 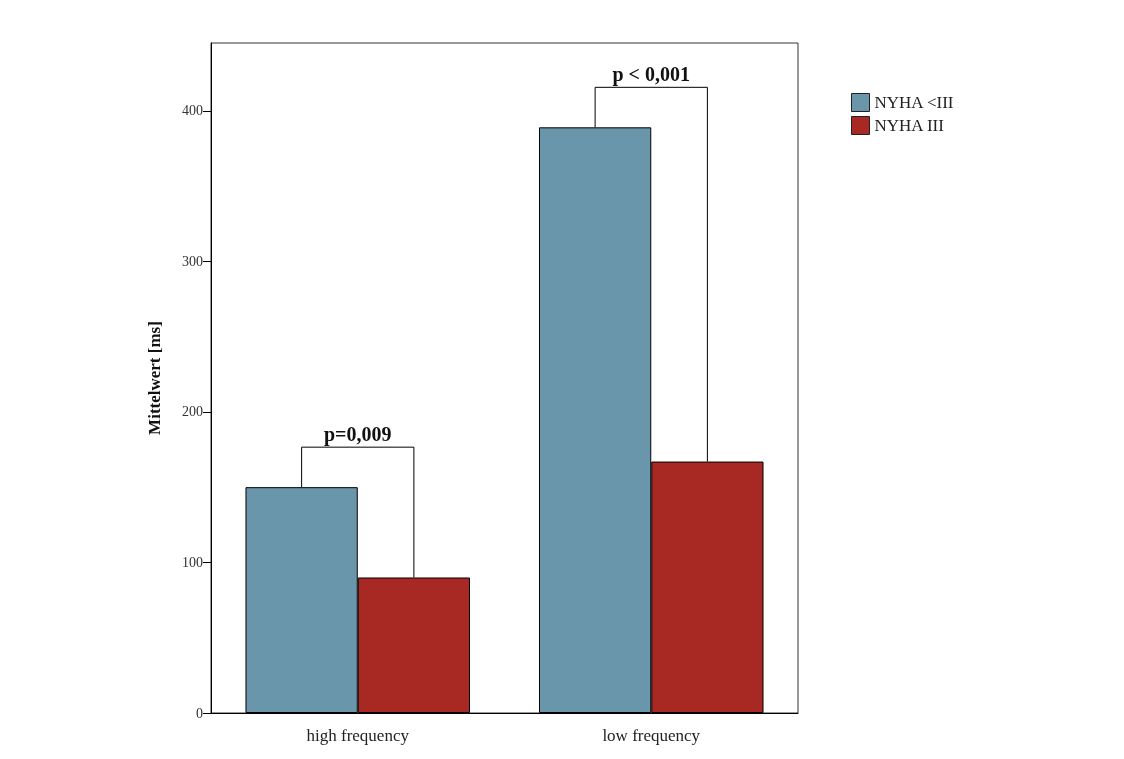 I want to click on y-tick-label: 100, so click(x=192, y=562).